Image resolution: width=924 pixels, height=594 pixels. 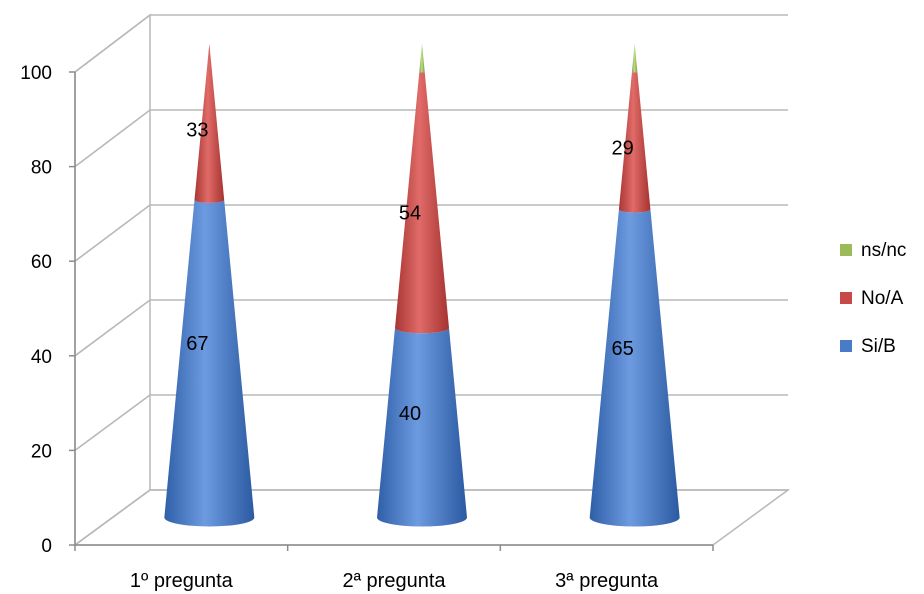 I want to click on side-wall, so click(x=112, y=280).